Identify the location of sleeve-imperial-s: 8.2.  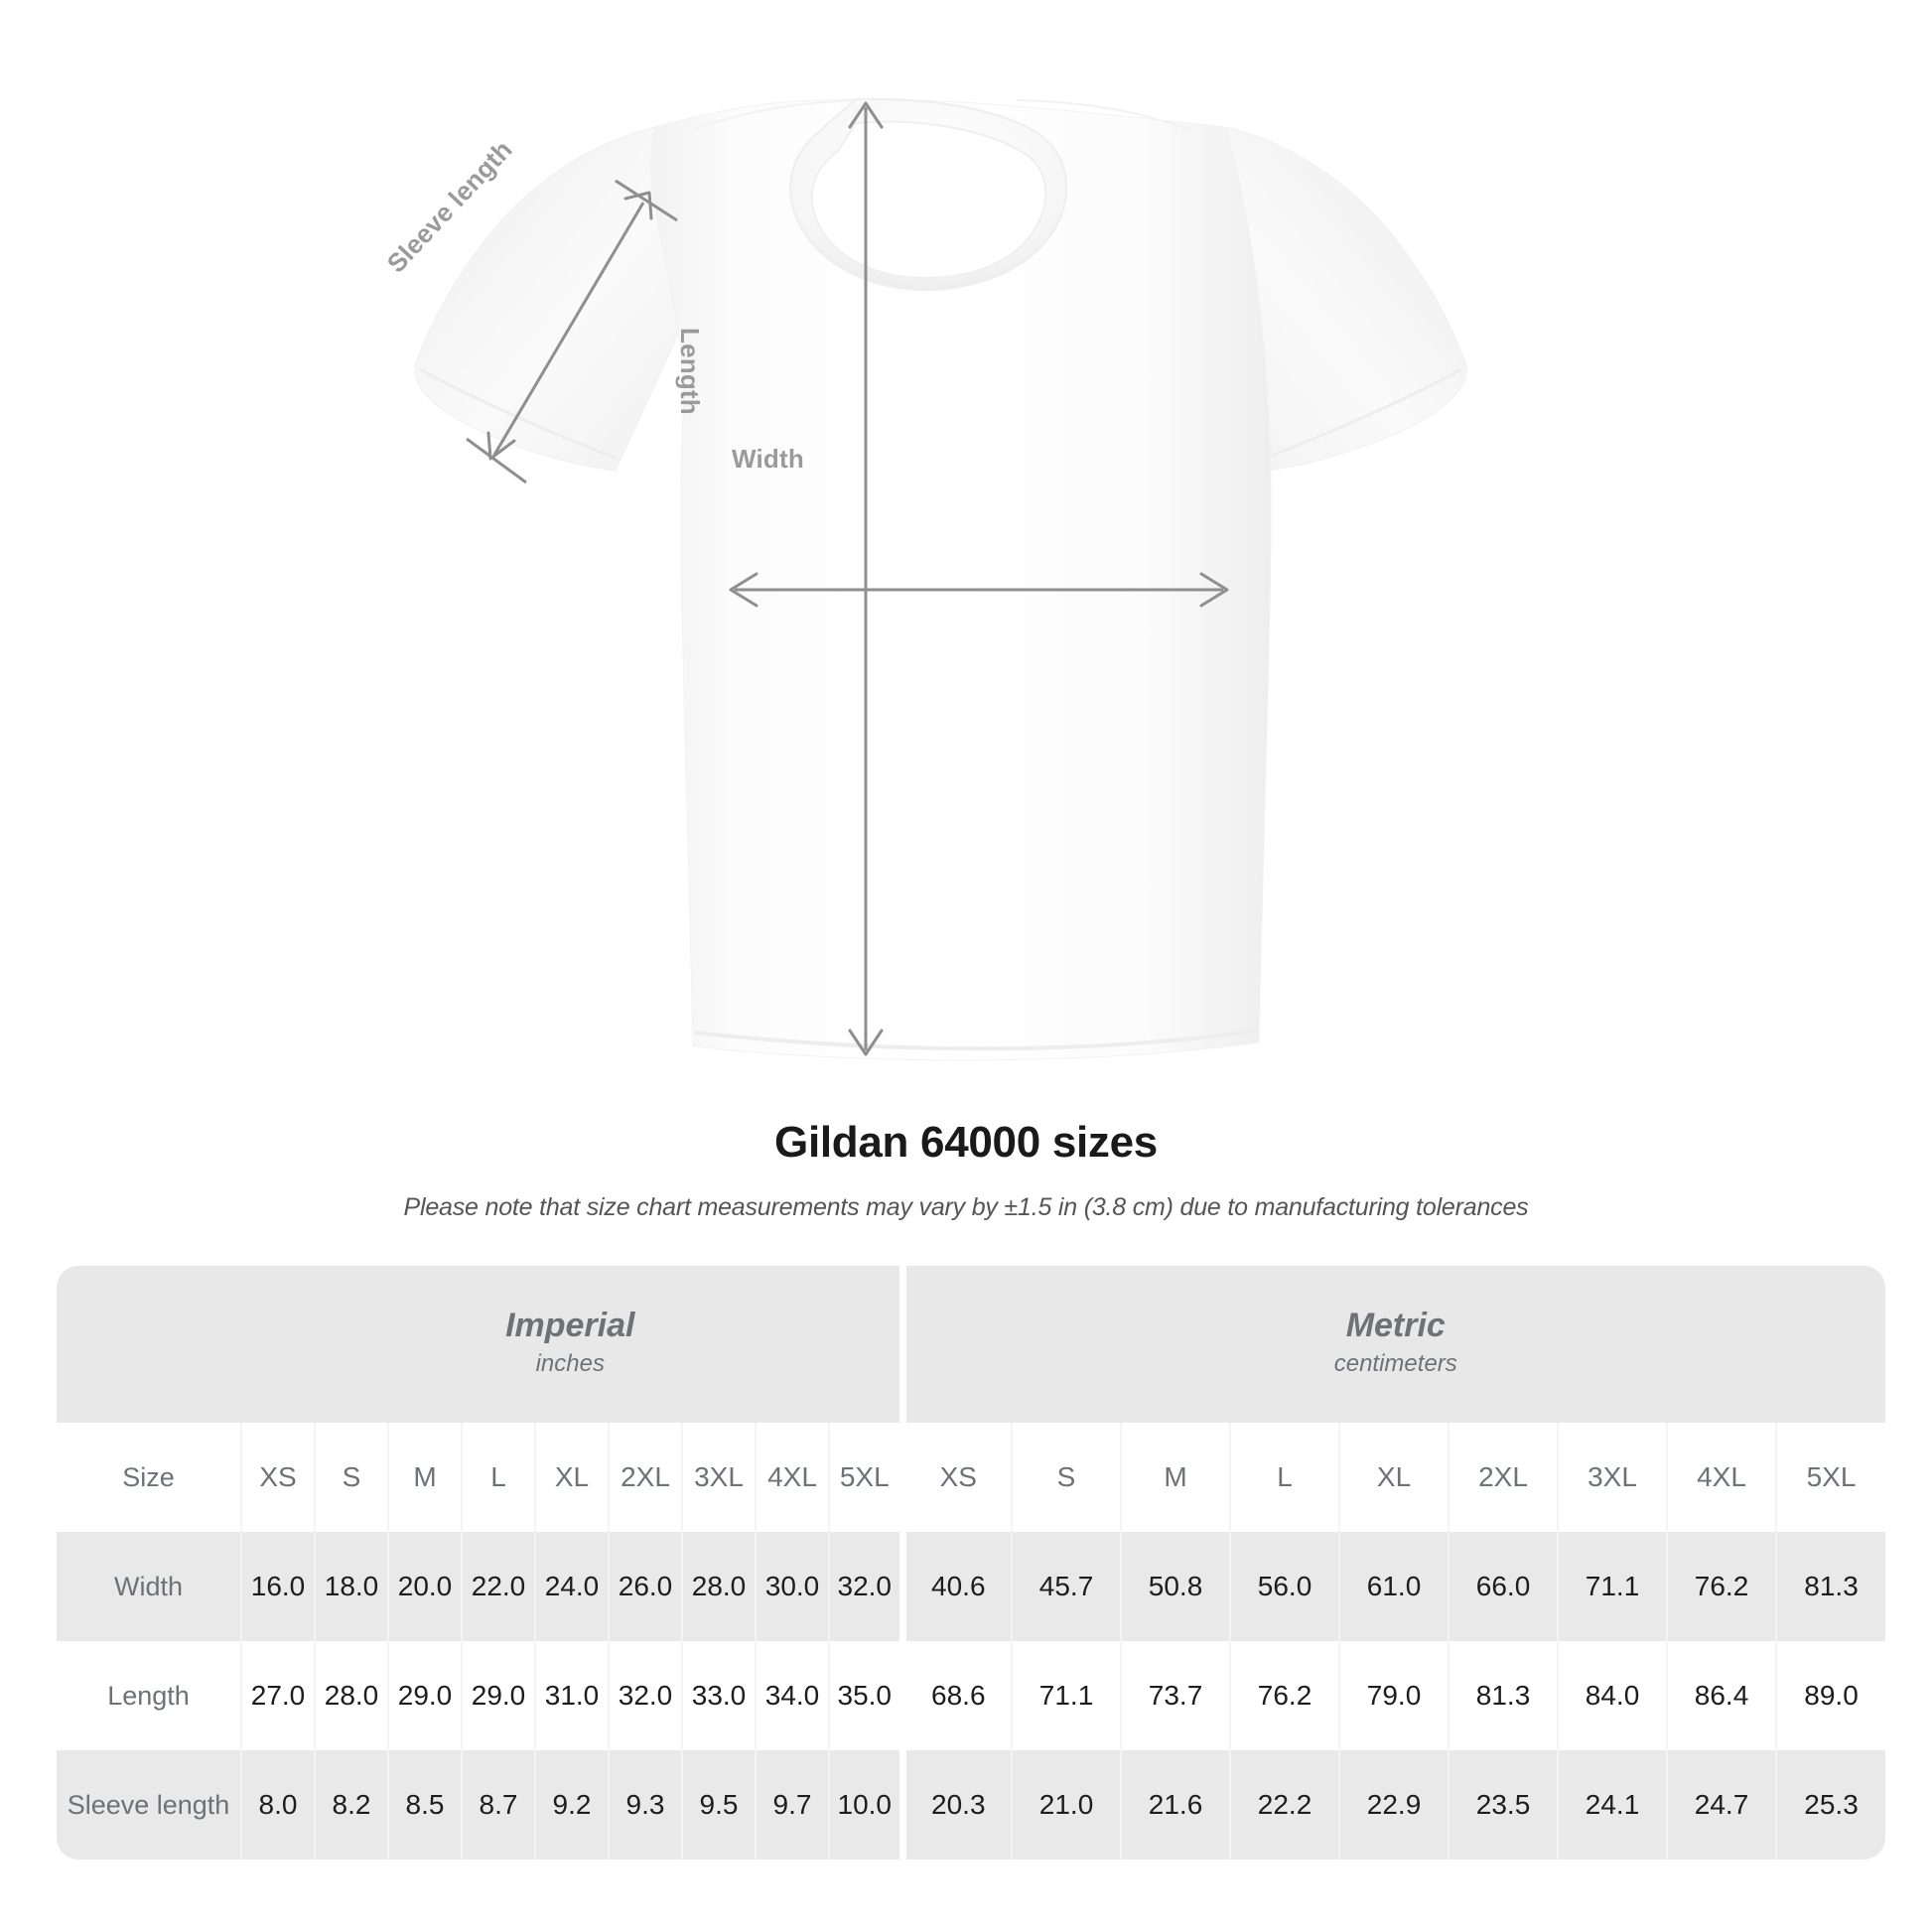
(351, 1805).